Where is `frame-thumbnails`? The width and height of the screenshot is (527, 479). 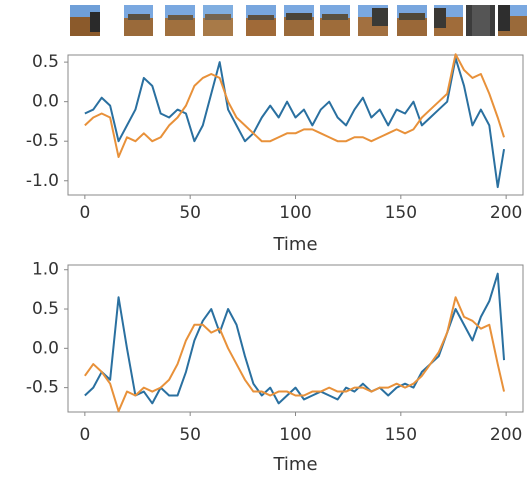
frame-thumbnails is located at coordinates (298, 20).